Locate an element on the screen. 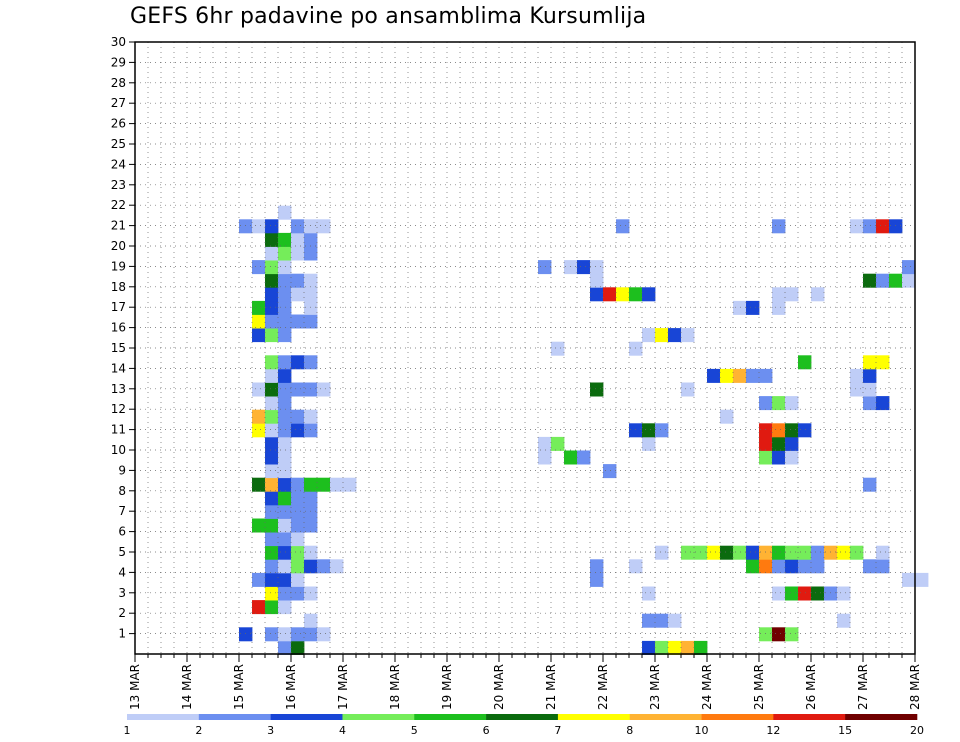  y-tick-label: 30 is located at coordinates (118, 42).